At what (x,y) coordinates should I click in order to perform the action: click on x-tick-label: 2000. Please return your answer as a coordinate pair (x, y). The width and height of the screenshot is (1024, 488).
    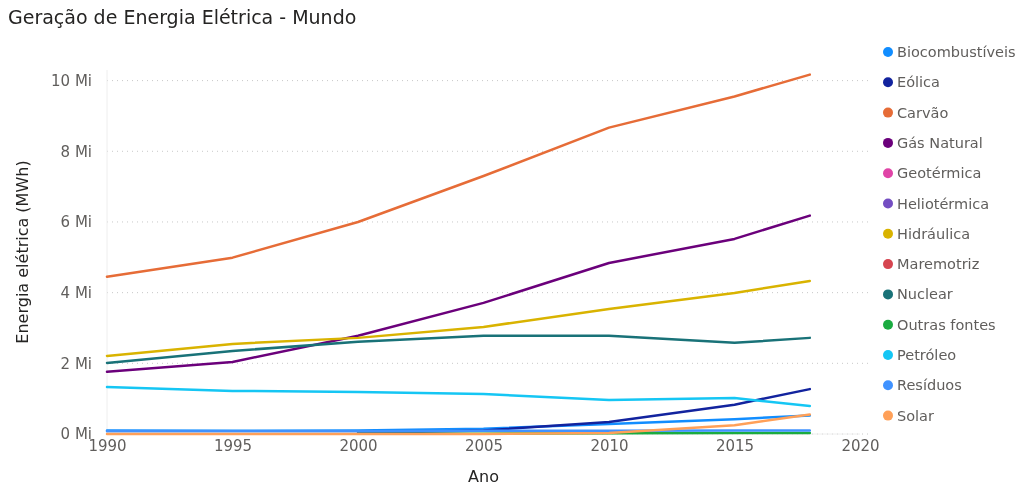
    Looking at the image, I should click on (358, 445).